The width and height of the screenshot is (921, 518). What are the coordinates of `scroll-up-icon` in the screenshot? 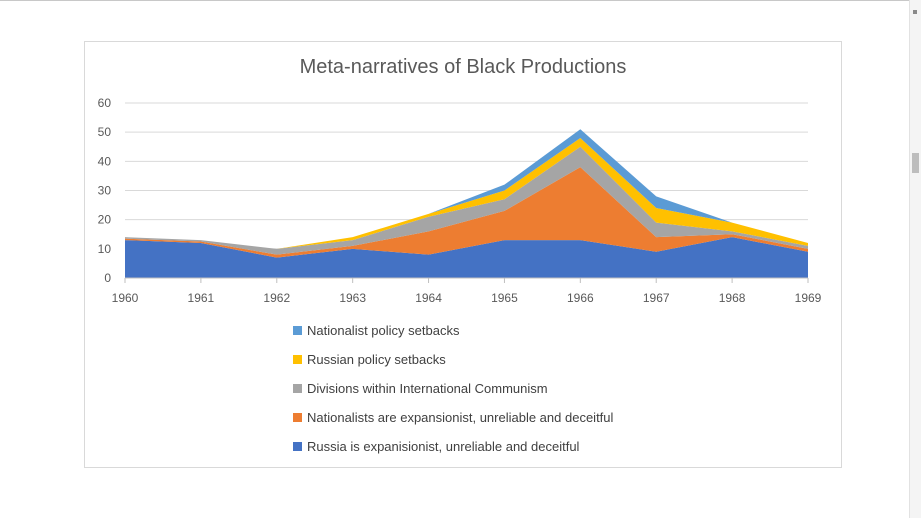 It's located at (915, 12).